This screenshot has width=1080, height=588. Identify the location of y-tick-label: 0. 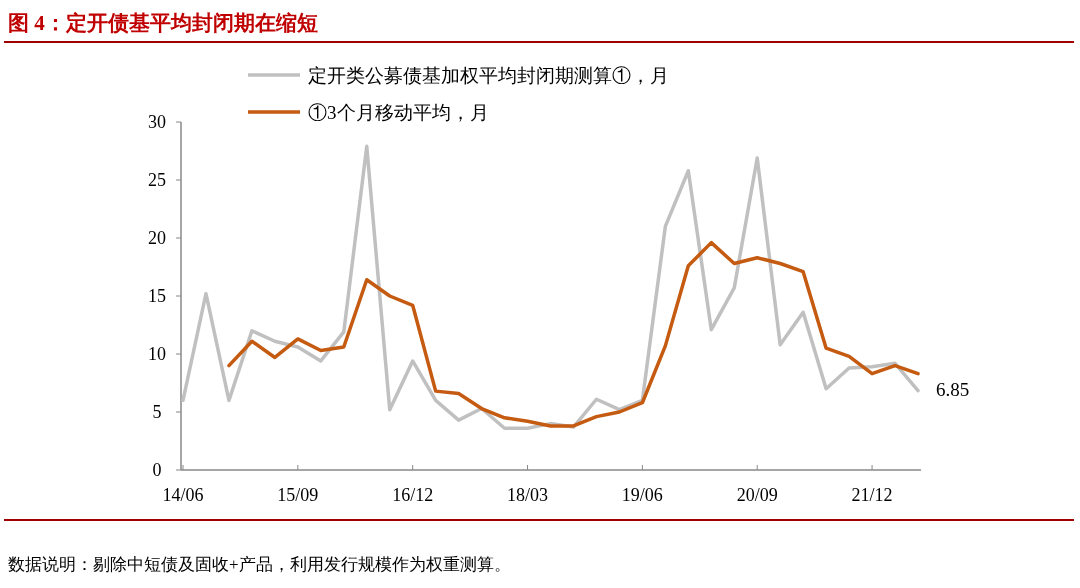
(157, 470).